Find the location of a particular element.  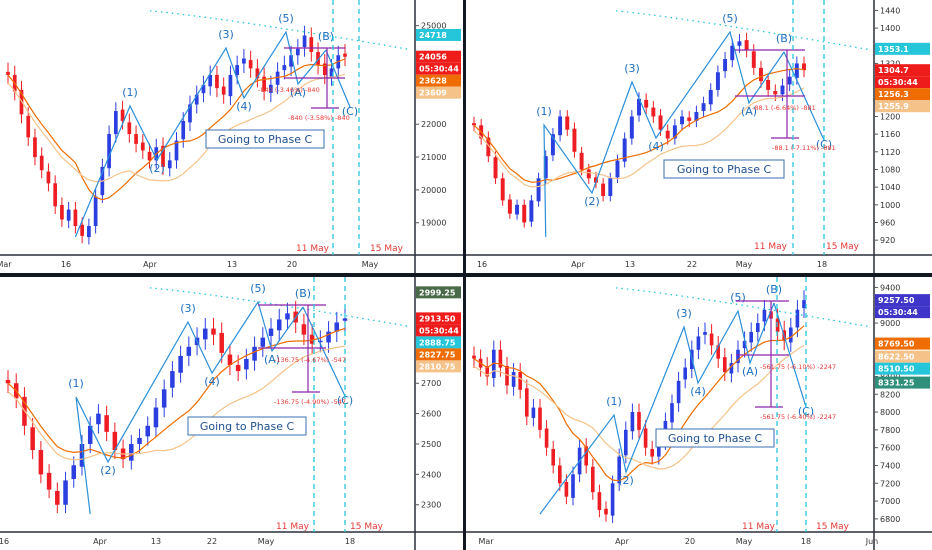

wave-label: (2) is located at coordinates (157, 168).